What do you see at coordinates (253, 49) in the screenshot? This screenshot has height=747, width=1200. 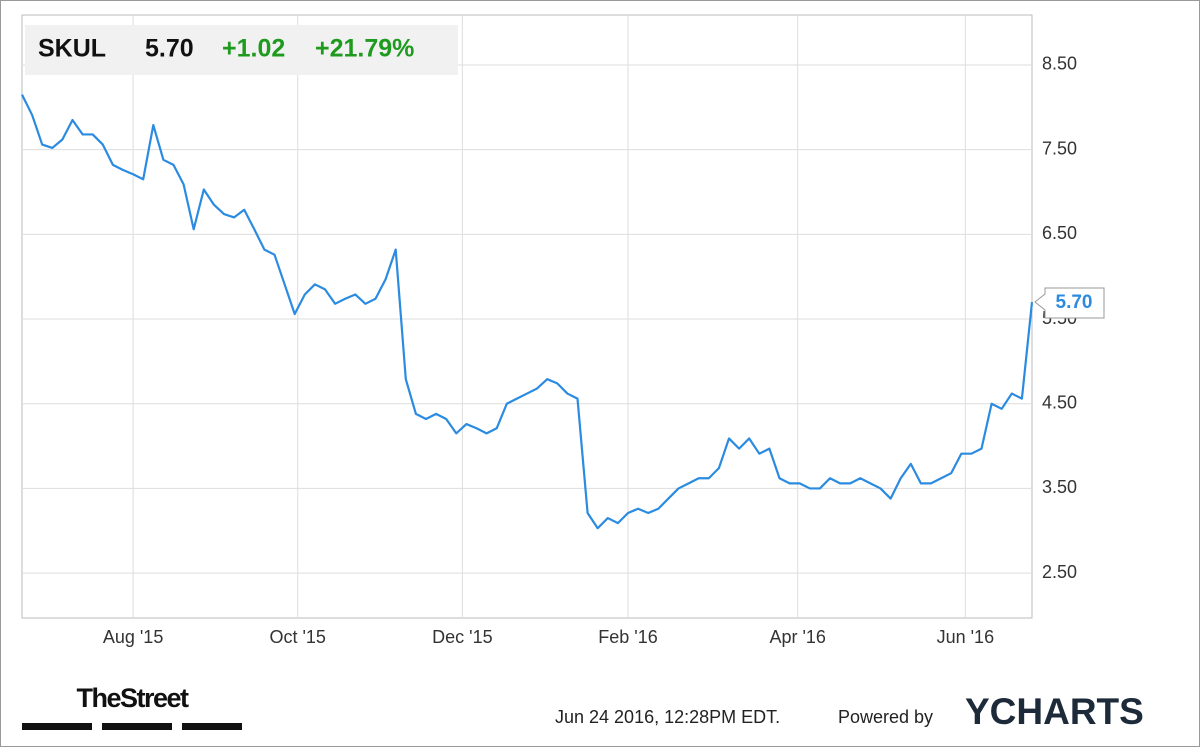 I see `change: +1.02` at bounding box center [253, 49].